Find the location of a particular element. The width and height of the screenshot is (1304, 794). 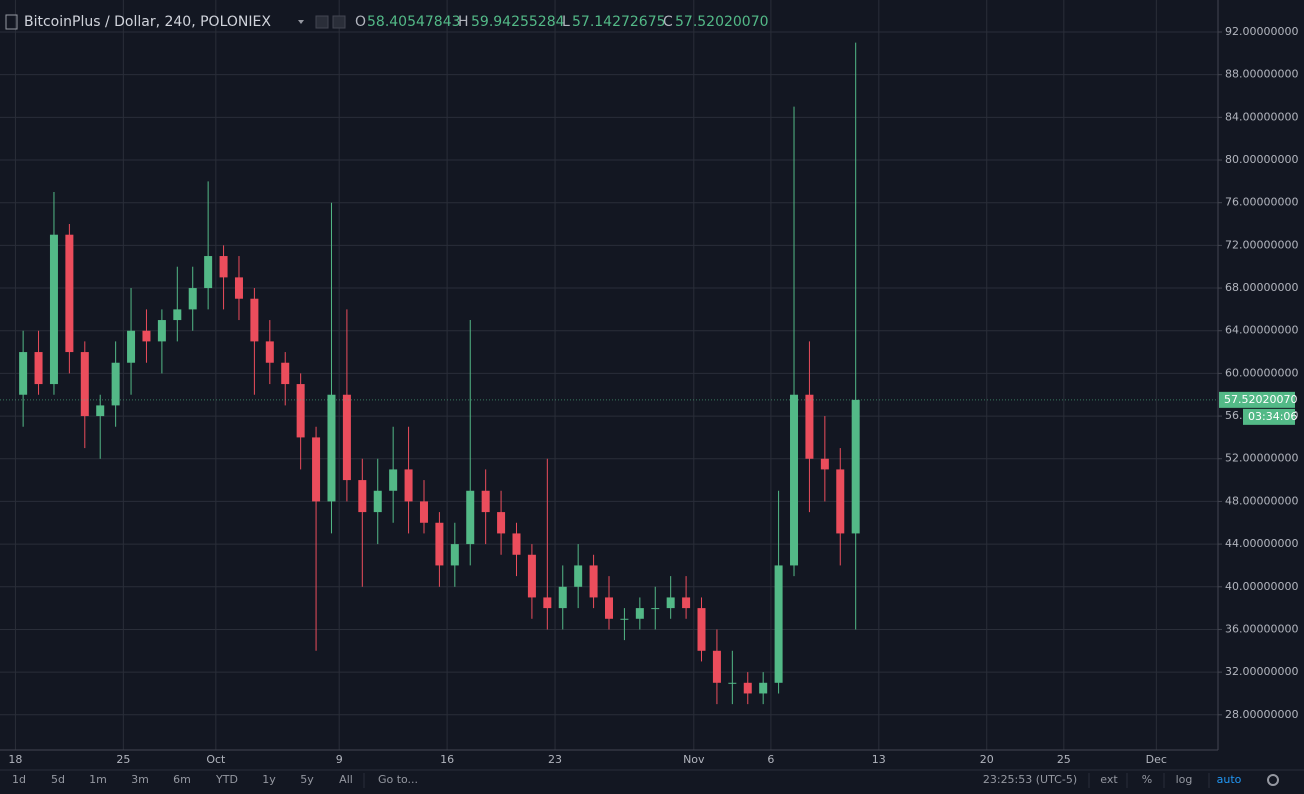

open-value: 58.40547843 is located at coordinates (414, 22).